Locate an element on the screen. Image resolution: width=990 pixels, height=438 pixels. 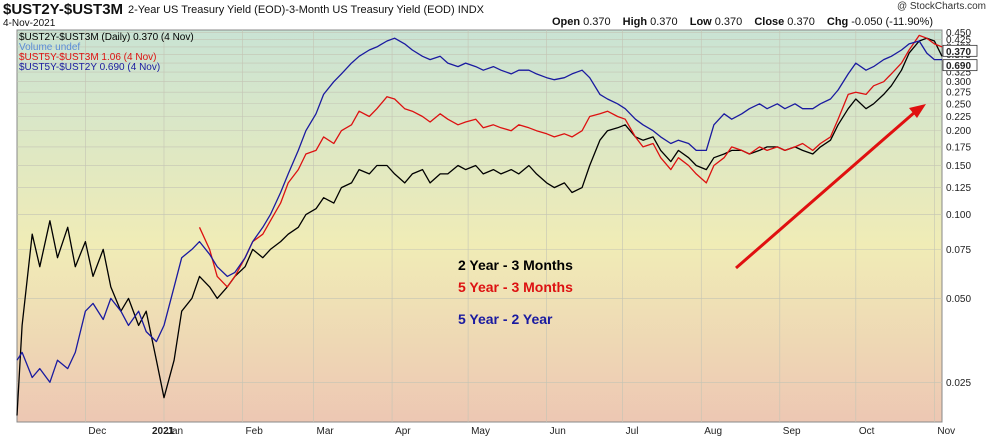
x-tick-label: Sep is located at coordinates (792, 431).